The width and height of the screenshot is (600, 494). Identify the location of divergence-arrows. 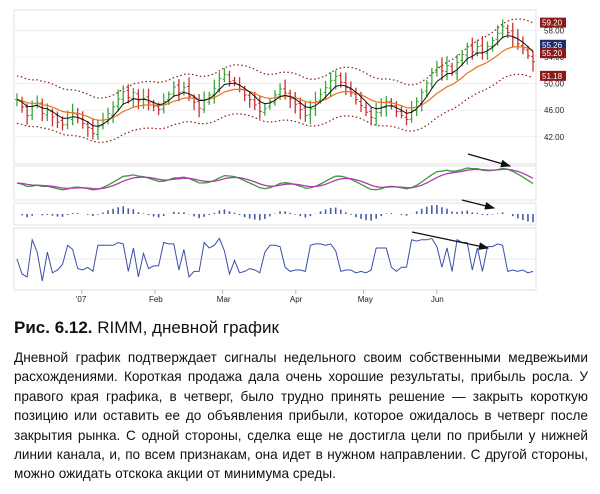
(461, 201).